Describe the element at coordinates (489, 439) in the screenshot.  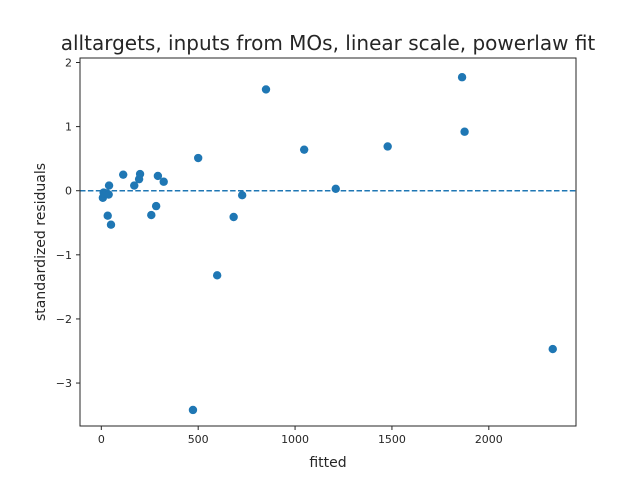
I see `x-tick-label: 2000` at that location.